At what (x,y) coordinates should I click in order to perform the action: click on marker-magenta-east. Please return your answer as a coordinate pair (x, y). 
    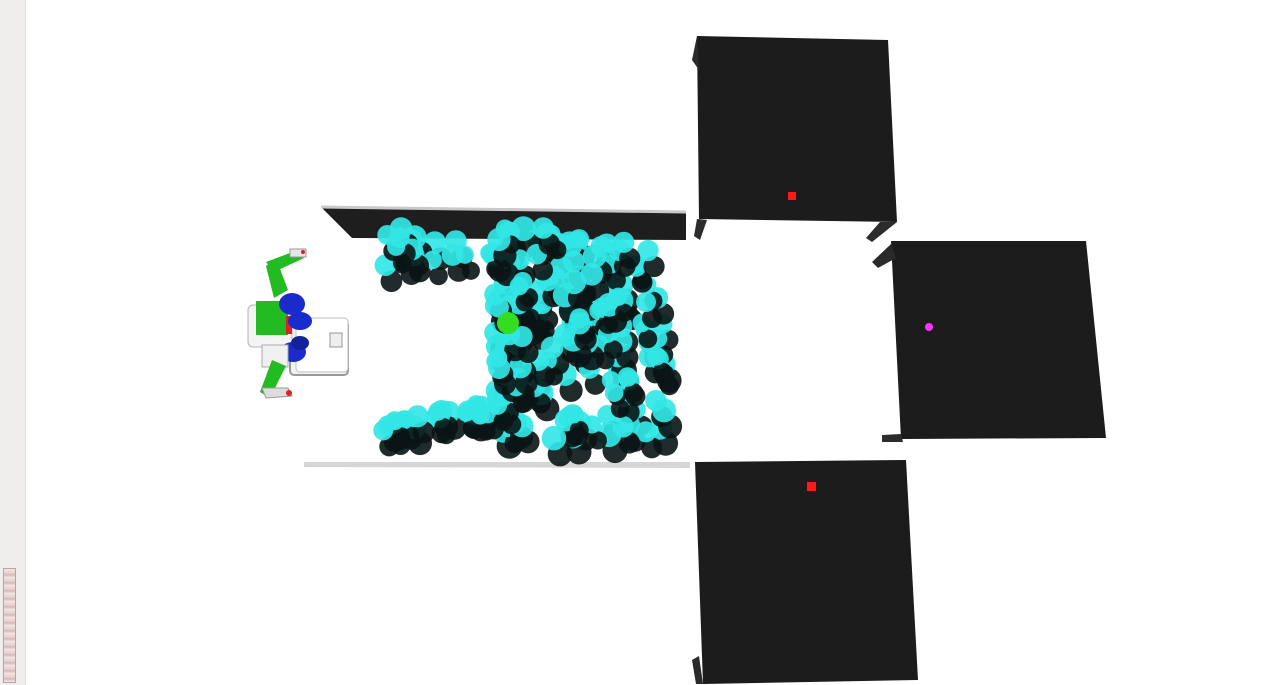
    Looking at the image, I should click on (929, 327).